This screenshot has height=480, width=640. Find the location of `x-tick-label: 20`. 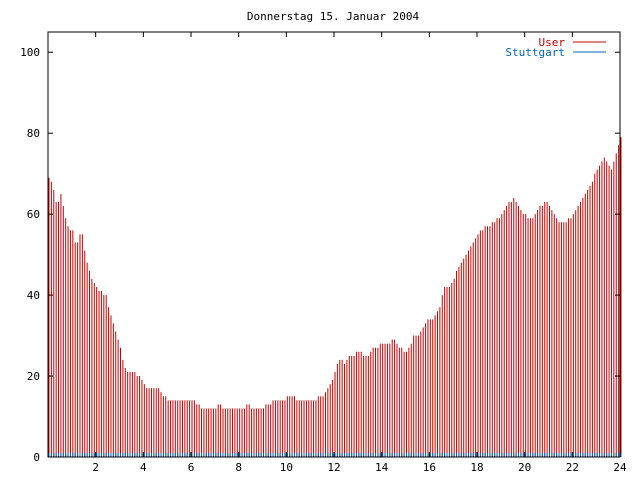

x-tick-label: 20 is located at coordinates (524, 467).